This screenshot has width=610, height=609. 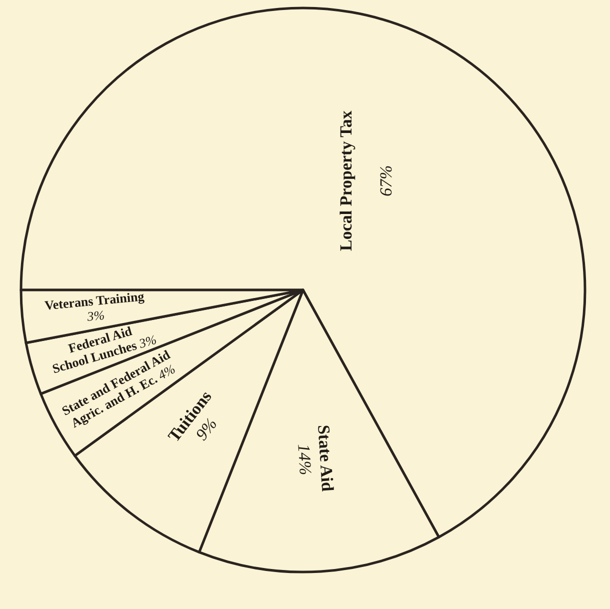 What do you see at coordinates (95, 315) in the screenshot?
I see `data-label: 3%` at bounding box center [95, 315].